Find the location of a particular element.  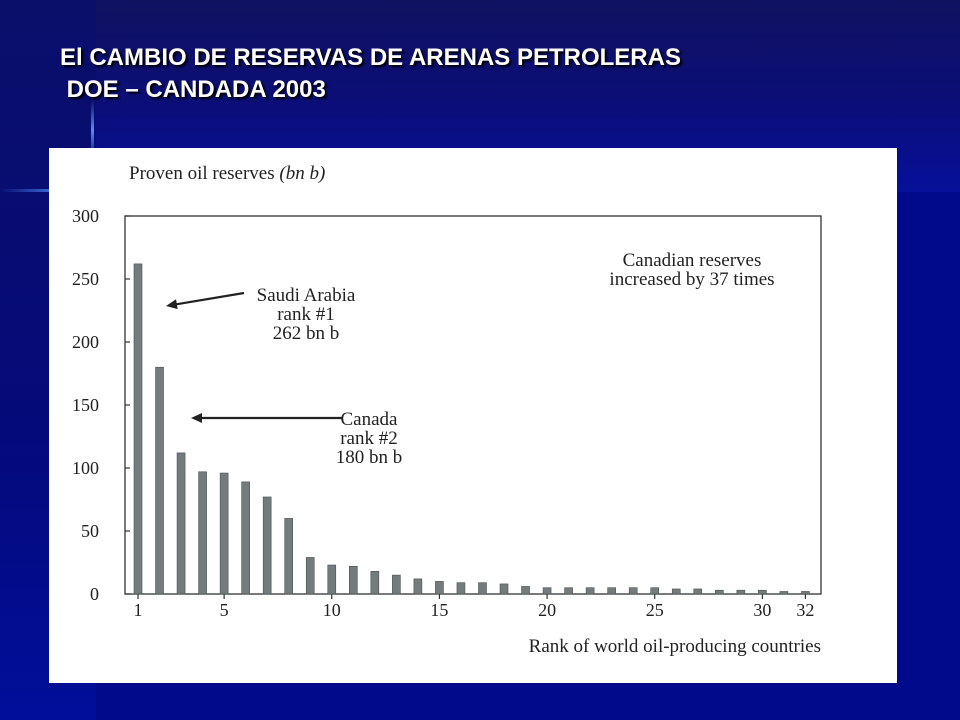

annotation-1-line-1: Saudi Arabia is located at coordinates (306, 295).